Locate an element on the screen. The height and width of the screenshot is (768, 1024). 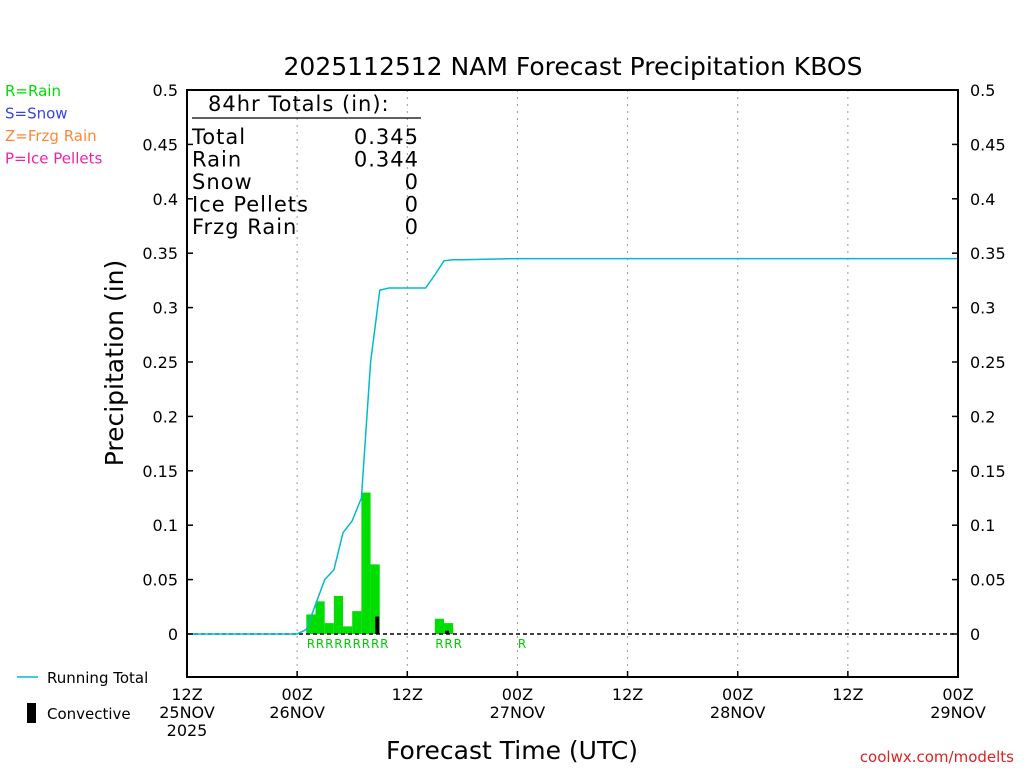
credit-text: coolwx.com/modelts is located at coordinates (937, 757).